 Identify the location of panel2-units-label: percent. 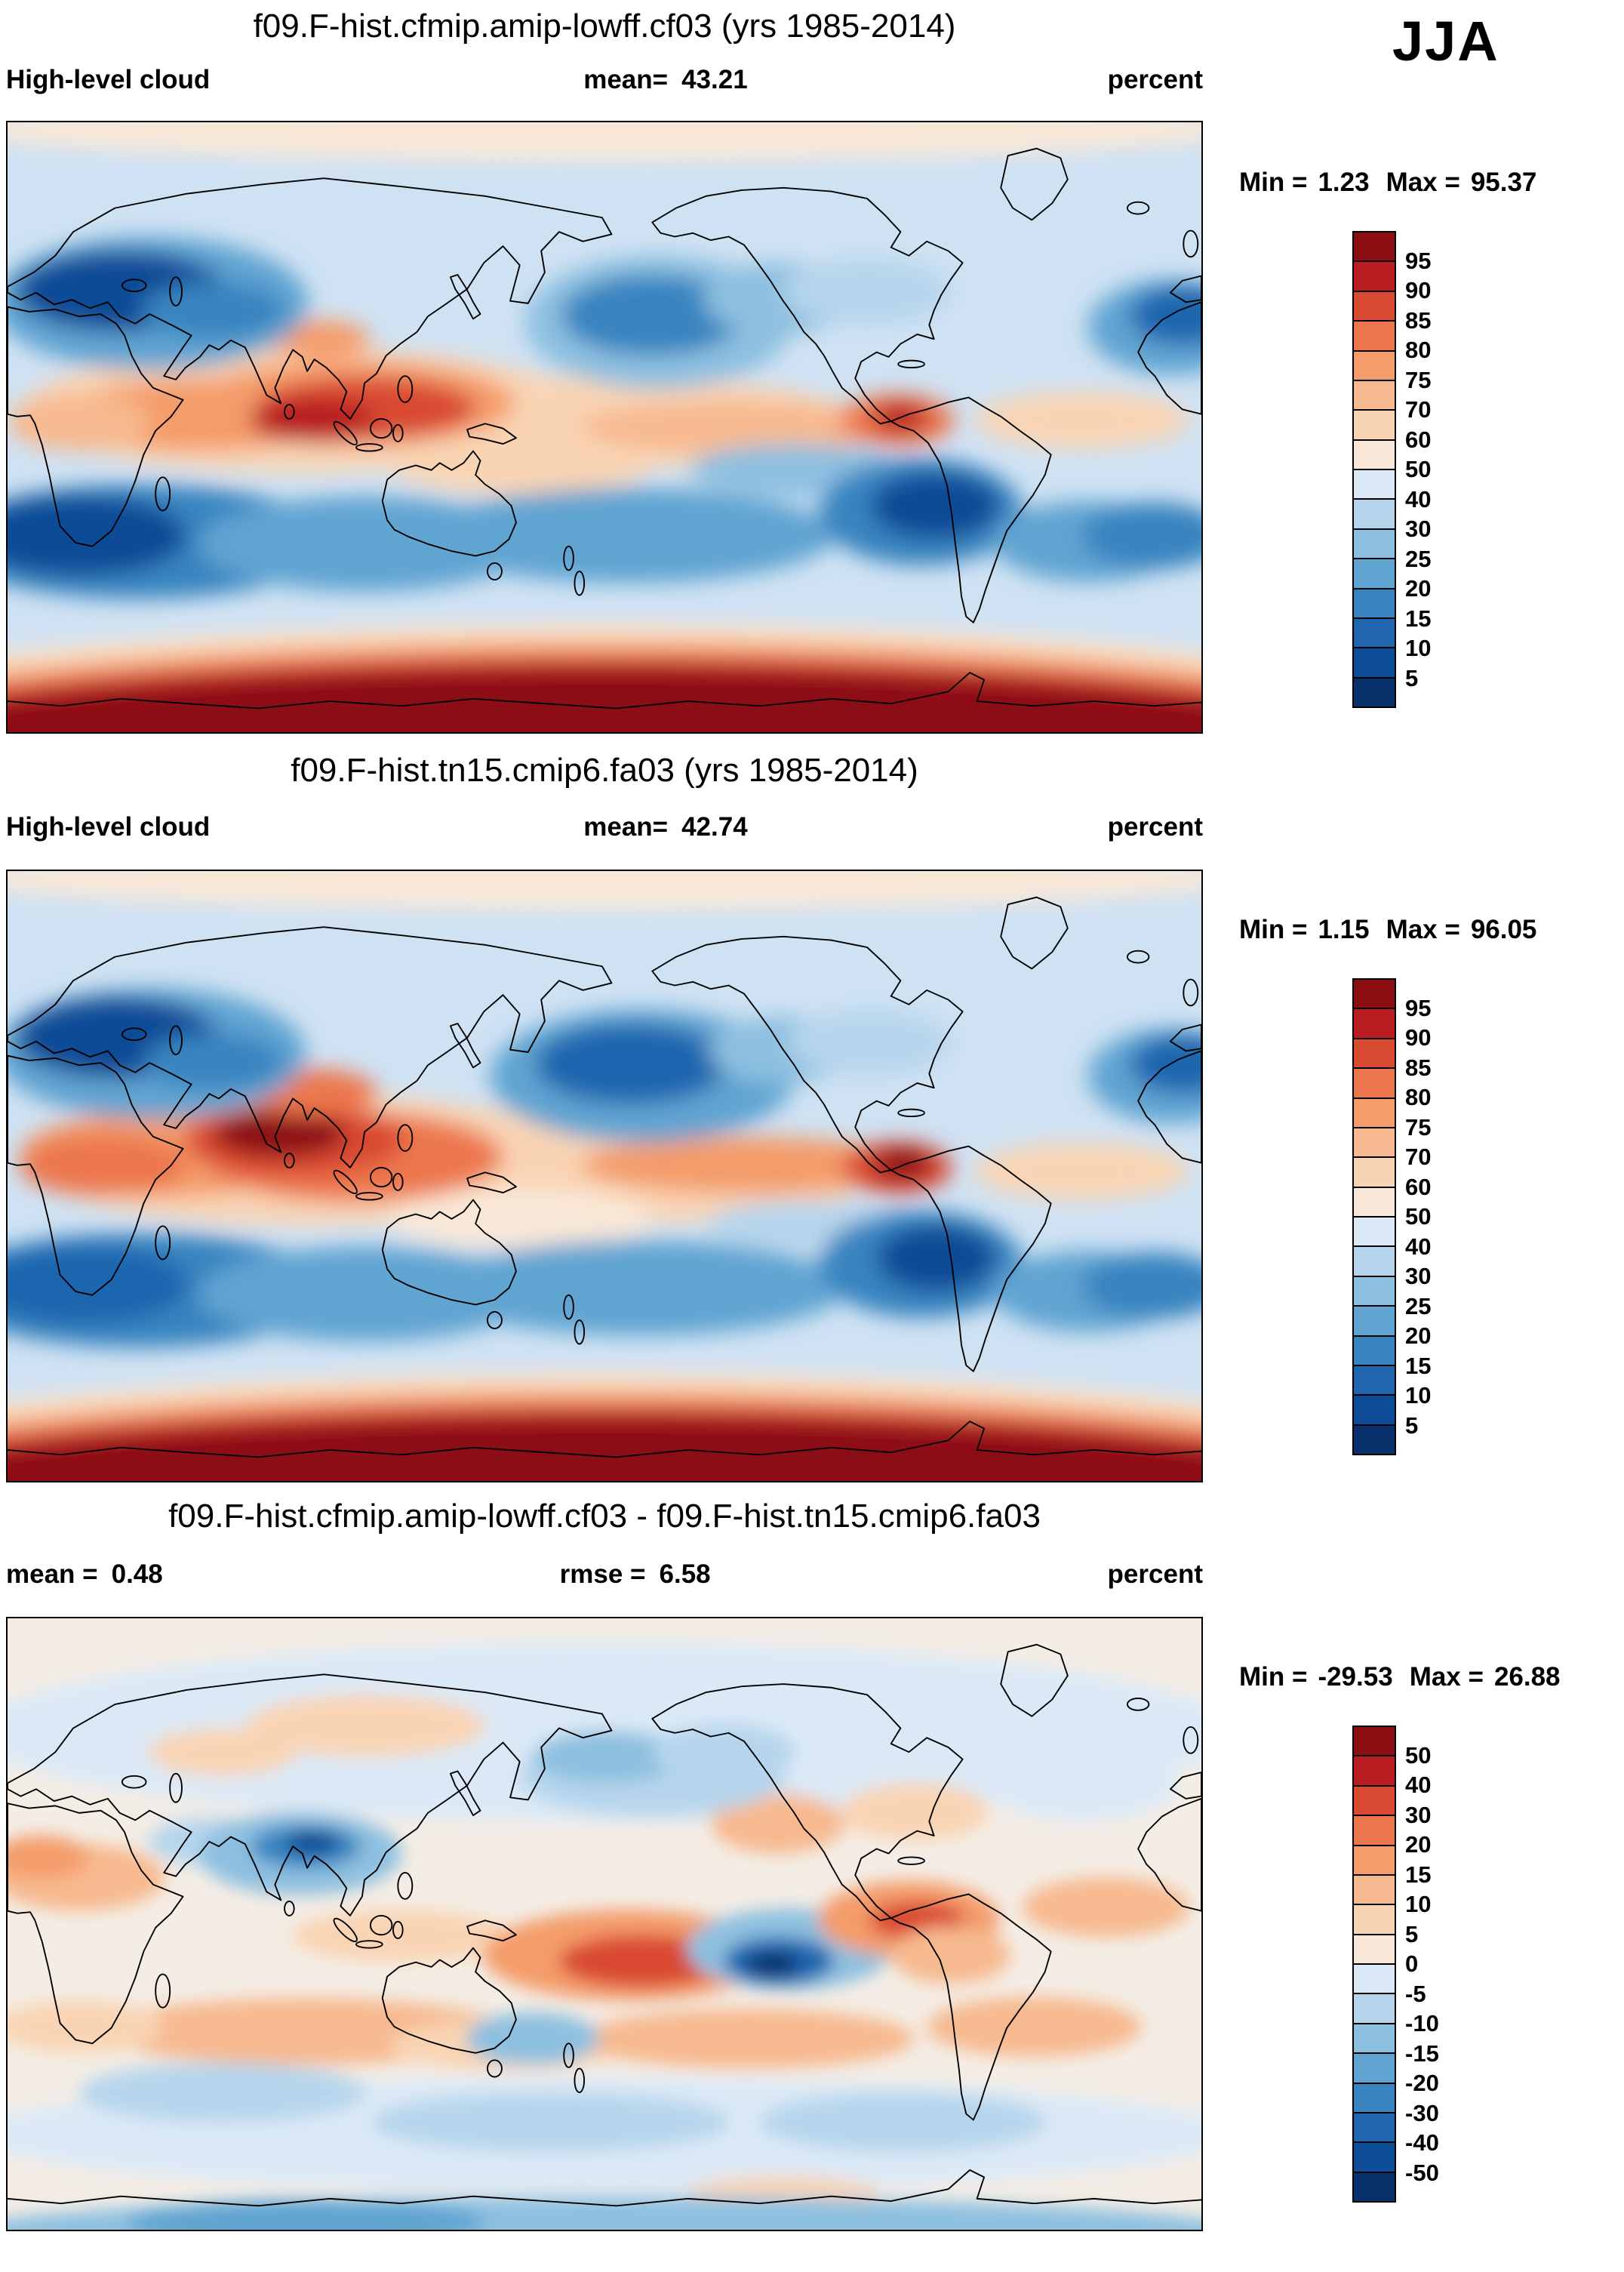
(1155, 827).